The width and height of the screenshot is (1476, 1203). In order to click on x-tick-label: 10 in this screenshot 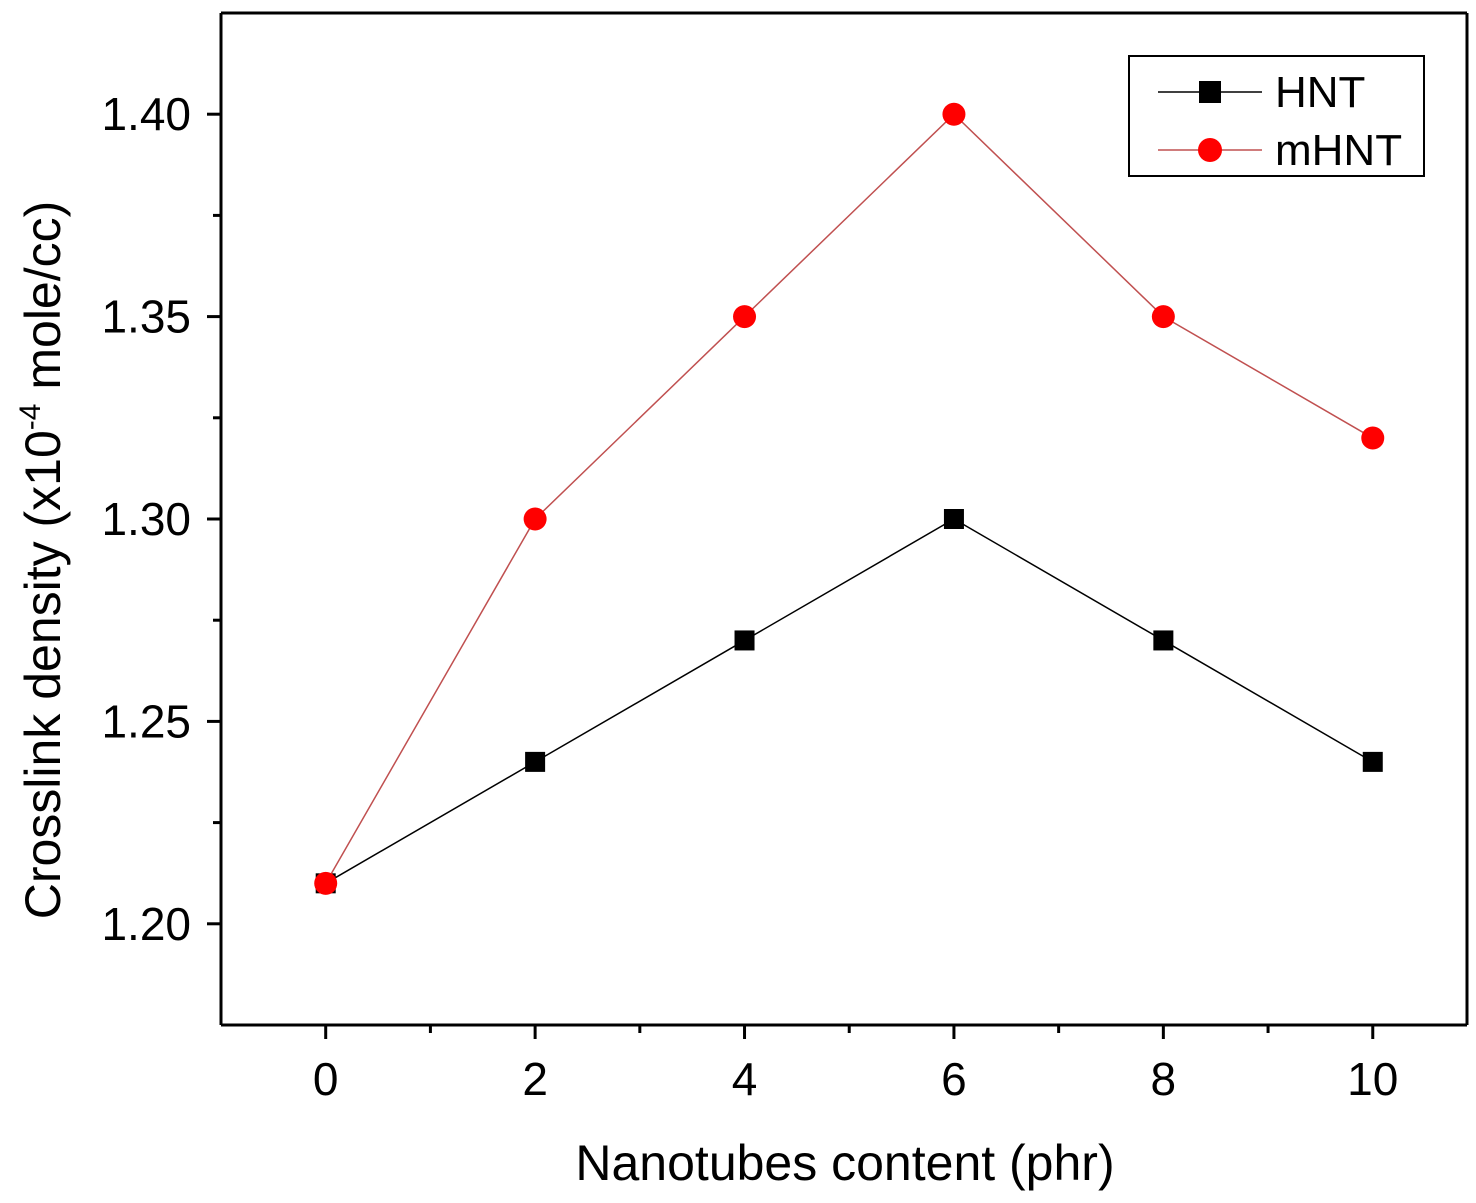, I will do `click(1372, 1079)`.